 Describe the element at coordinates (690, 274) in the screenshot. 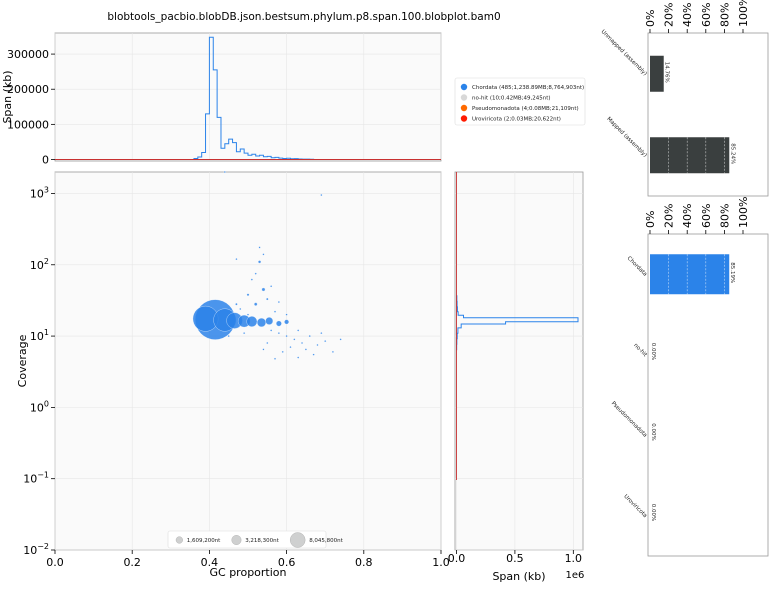

I see `taxa-bar` at that location.